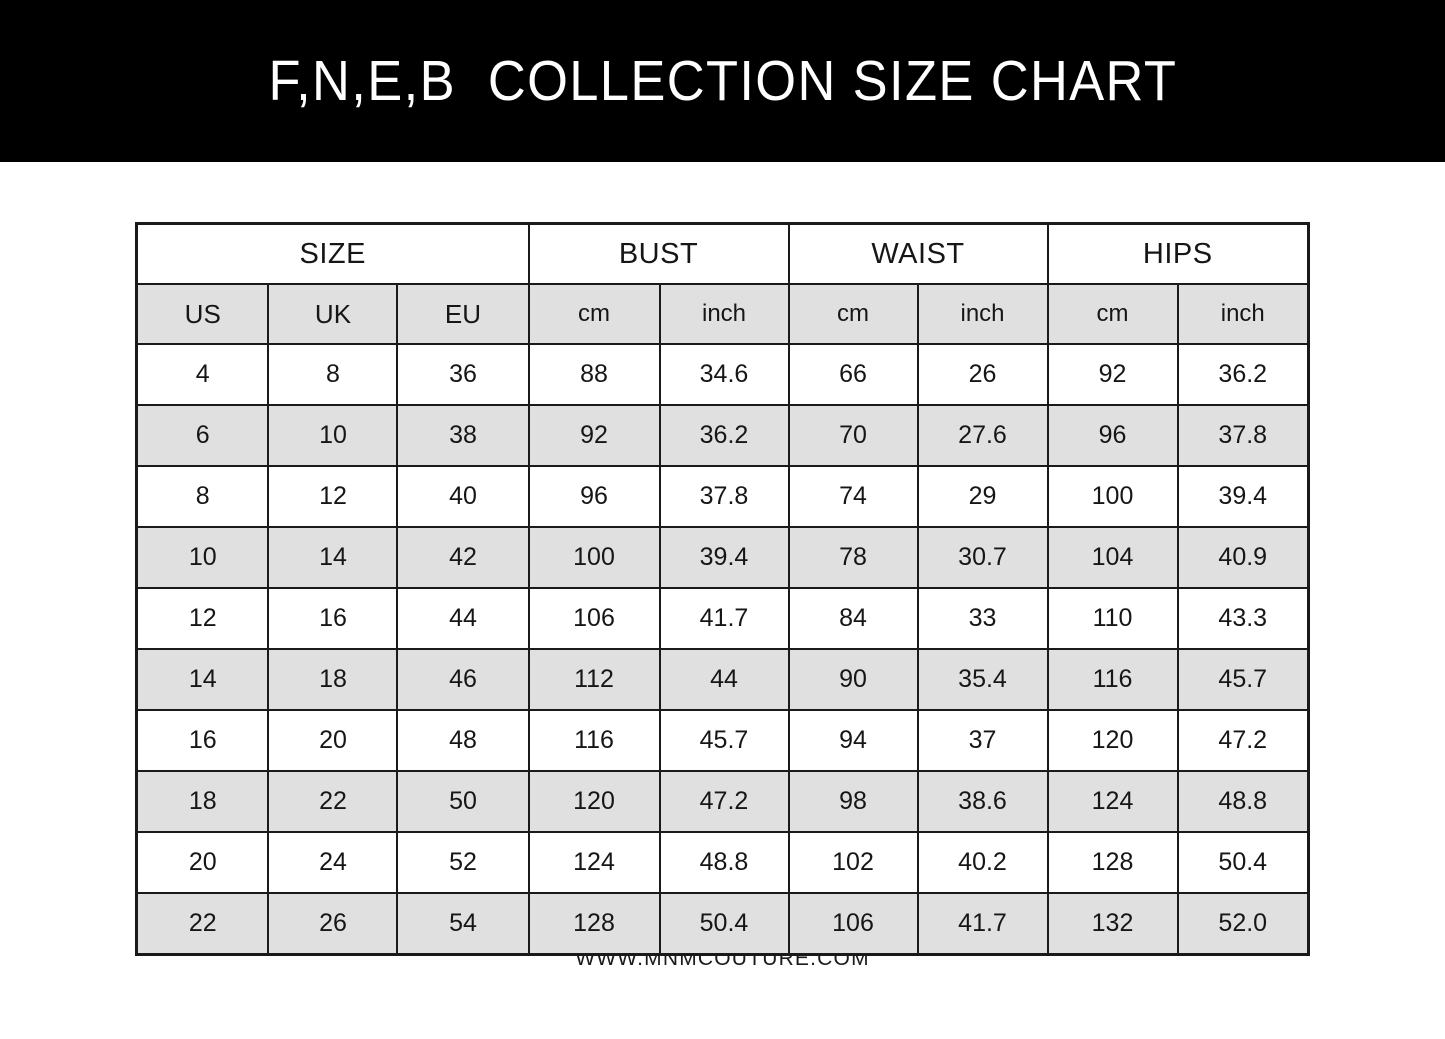 This screenshot has width=1445, height=1039. What do you see at coordinates (333, 618) in the screenshot?
I see `table-cell: 16` at bounding box center [333, 618].